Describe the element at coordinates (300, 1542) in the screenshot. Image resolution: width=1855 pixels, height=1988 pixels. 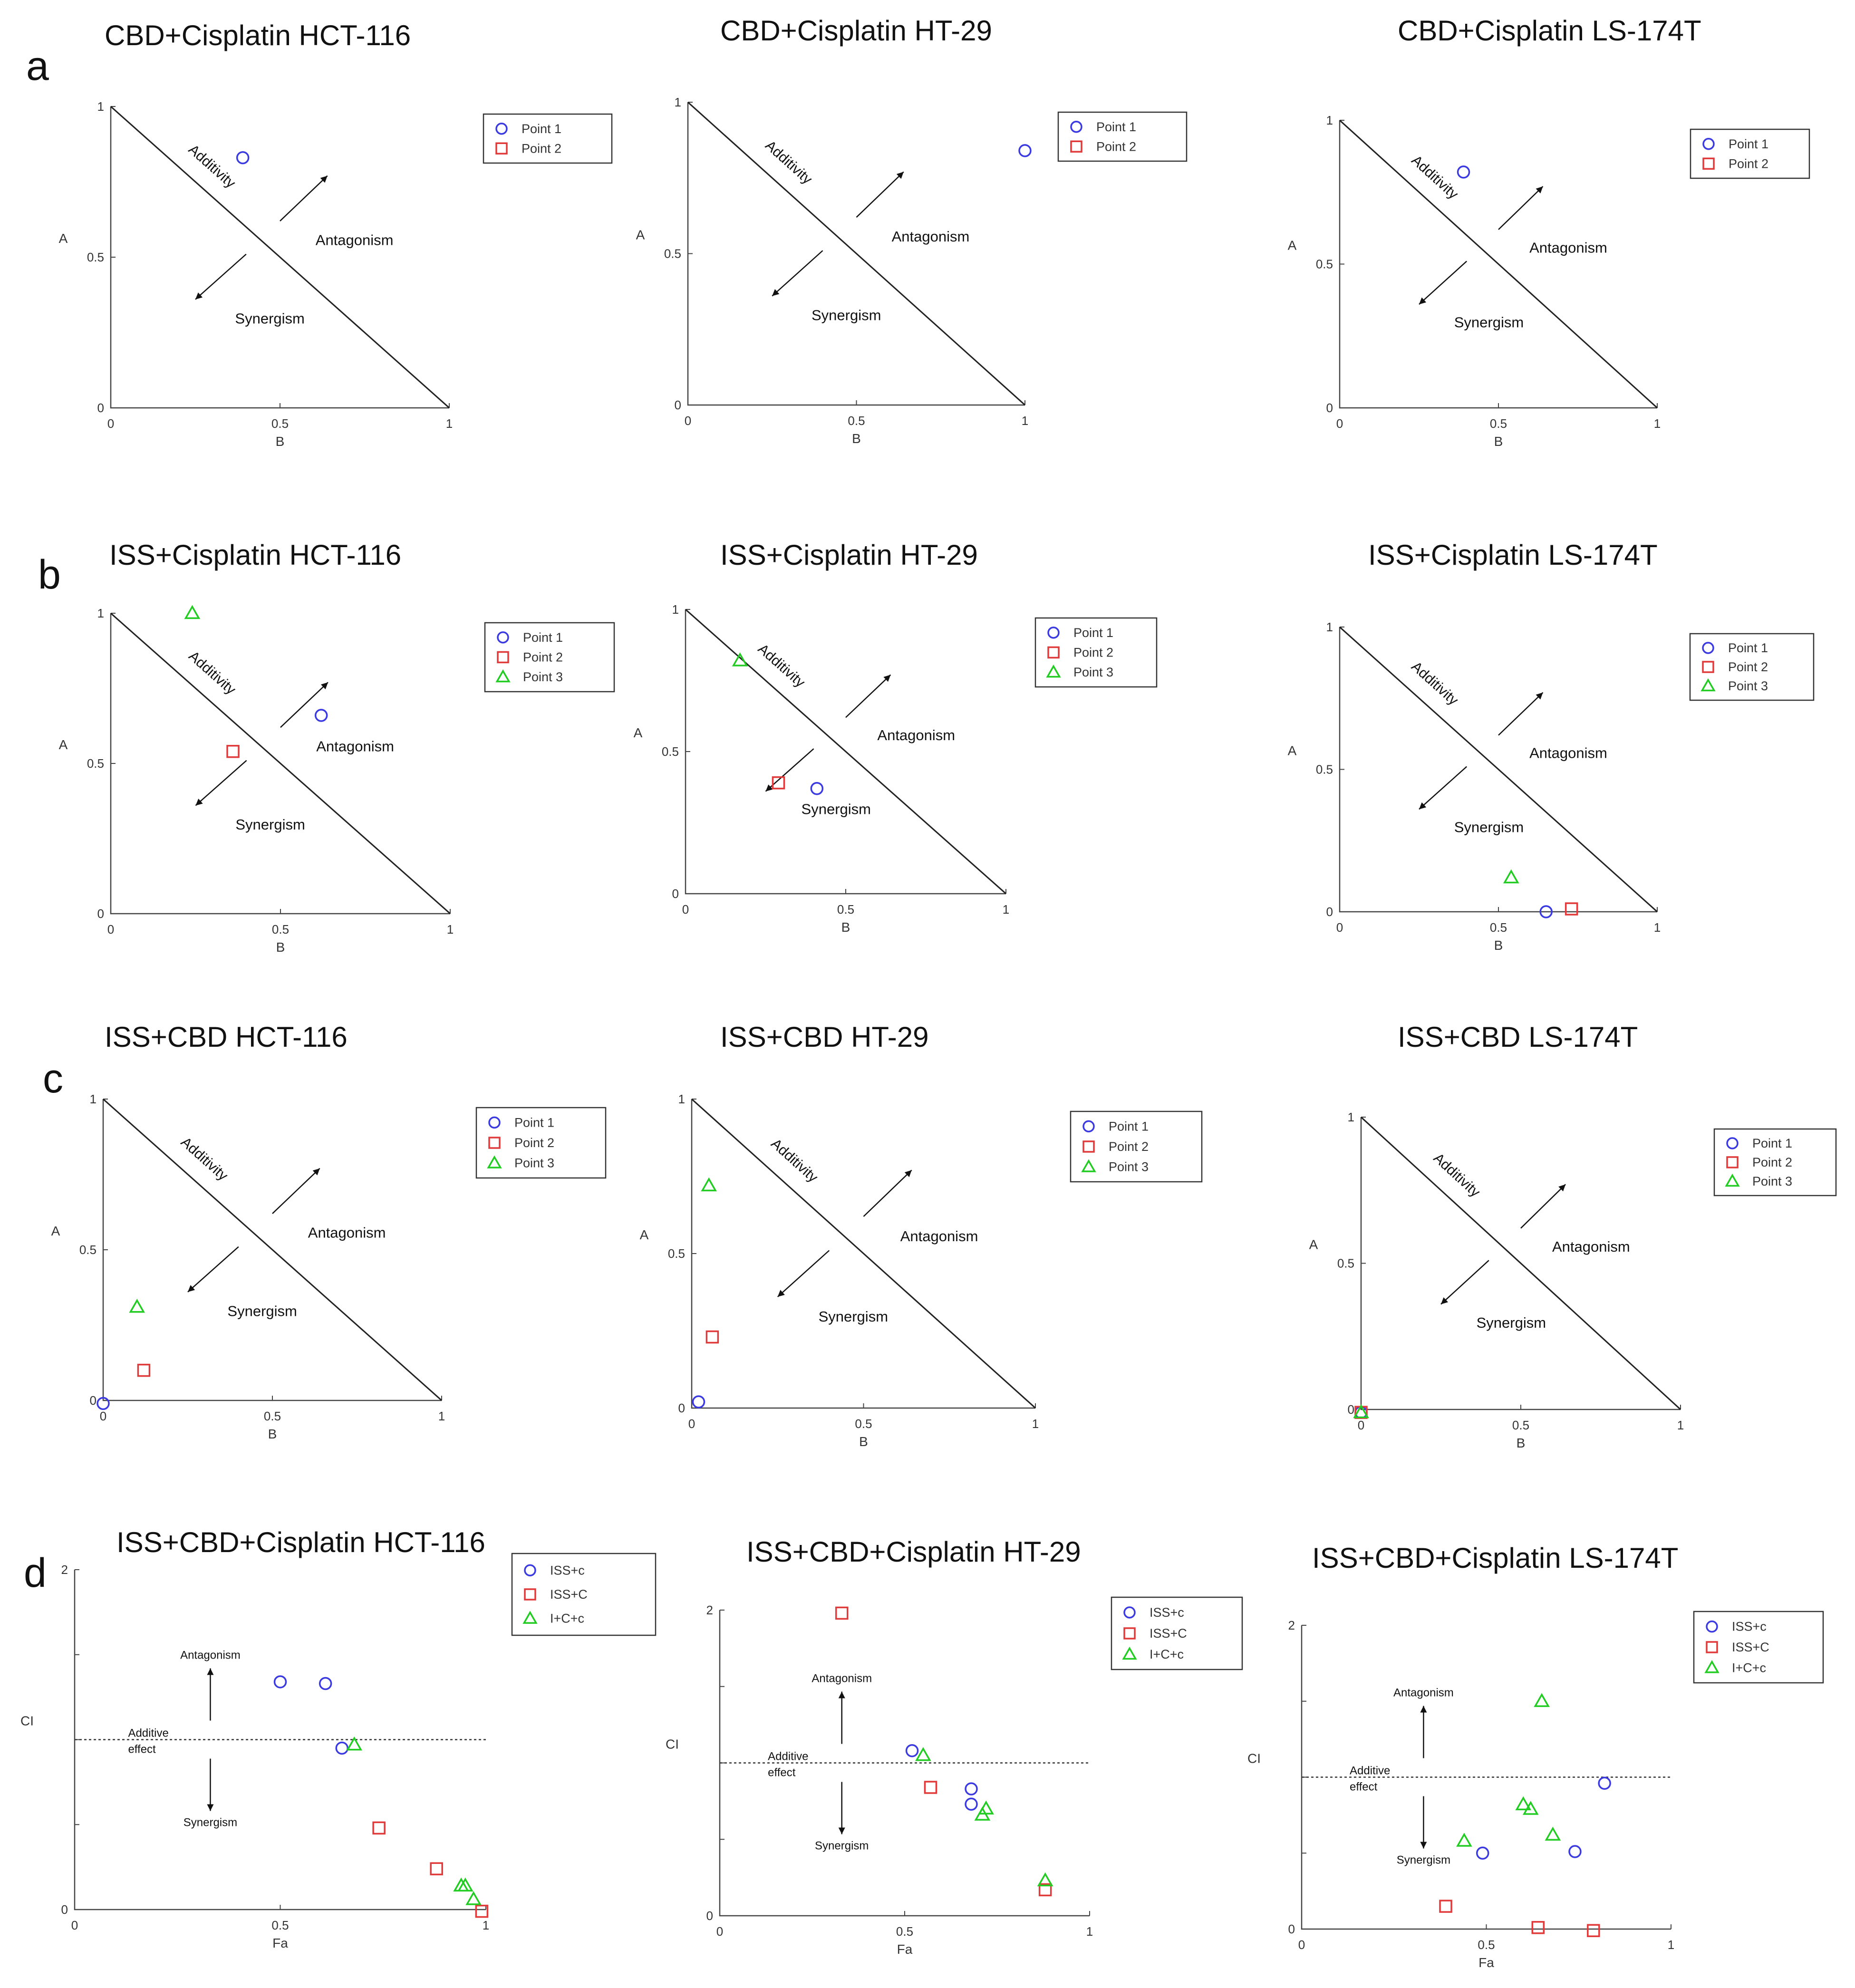
I see `panel-title: ISS+CBD+Cisplatin HCT-116` at that location.